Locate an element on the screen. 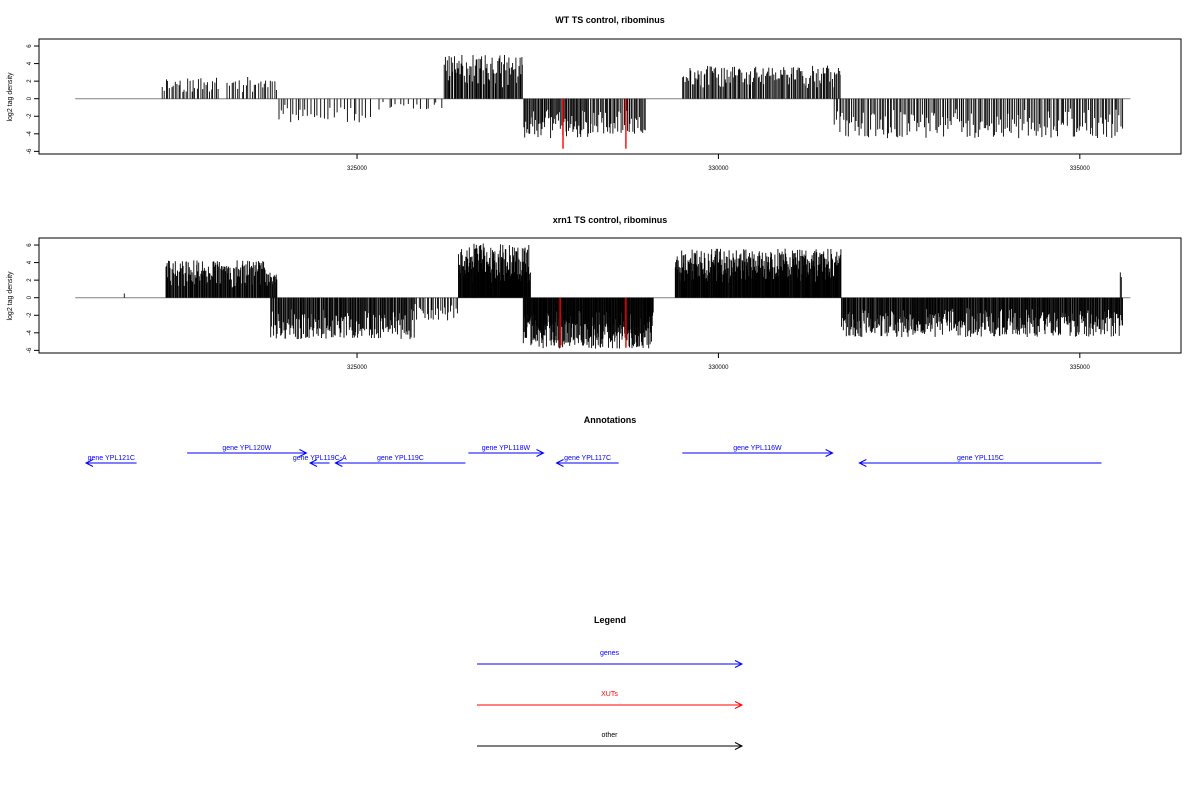 The image size is (1200, 805). legend: Legend genes XUTs other is located at coordinates (610, 682).